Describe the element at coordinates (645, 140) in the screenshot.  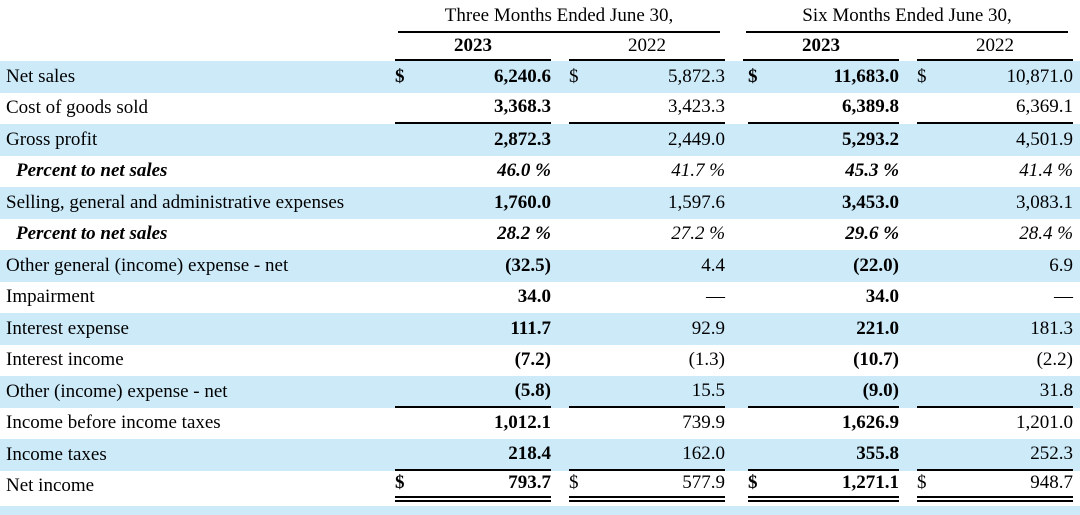
I see `value-cell: 2,449.0` at that location.